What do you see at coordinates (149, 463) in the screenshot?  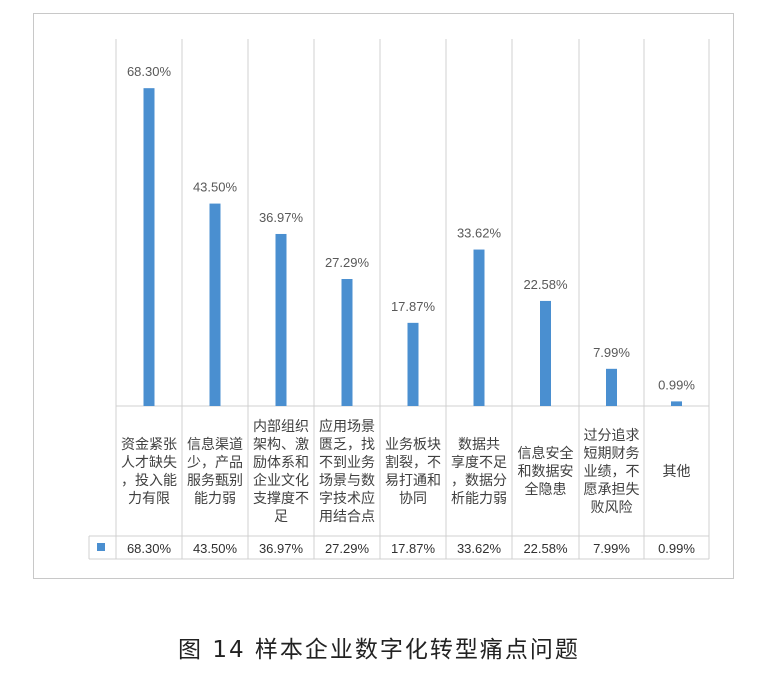 I see `category-label-line: 人才缺失` at bounding box center [149, 463].